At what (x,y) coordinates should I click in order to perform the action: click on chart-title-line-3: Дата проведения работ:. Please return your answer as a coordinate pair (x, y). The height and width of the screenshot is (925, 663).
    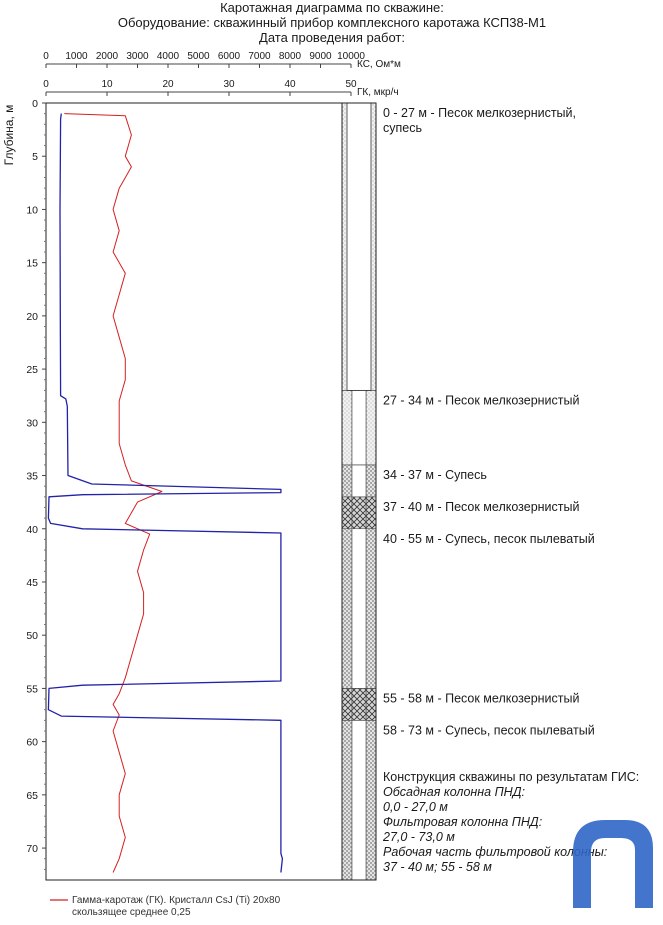
    Looking at the image, I should click on (332, 37).